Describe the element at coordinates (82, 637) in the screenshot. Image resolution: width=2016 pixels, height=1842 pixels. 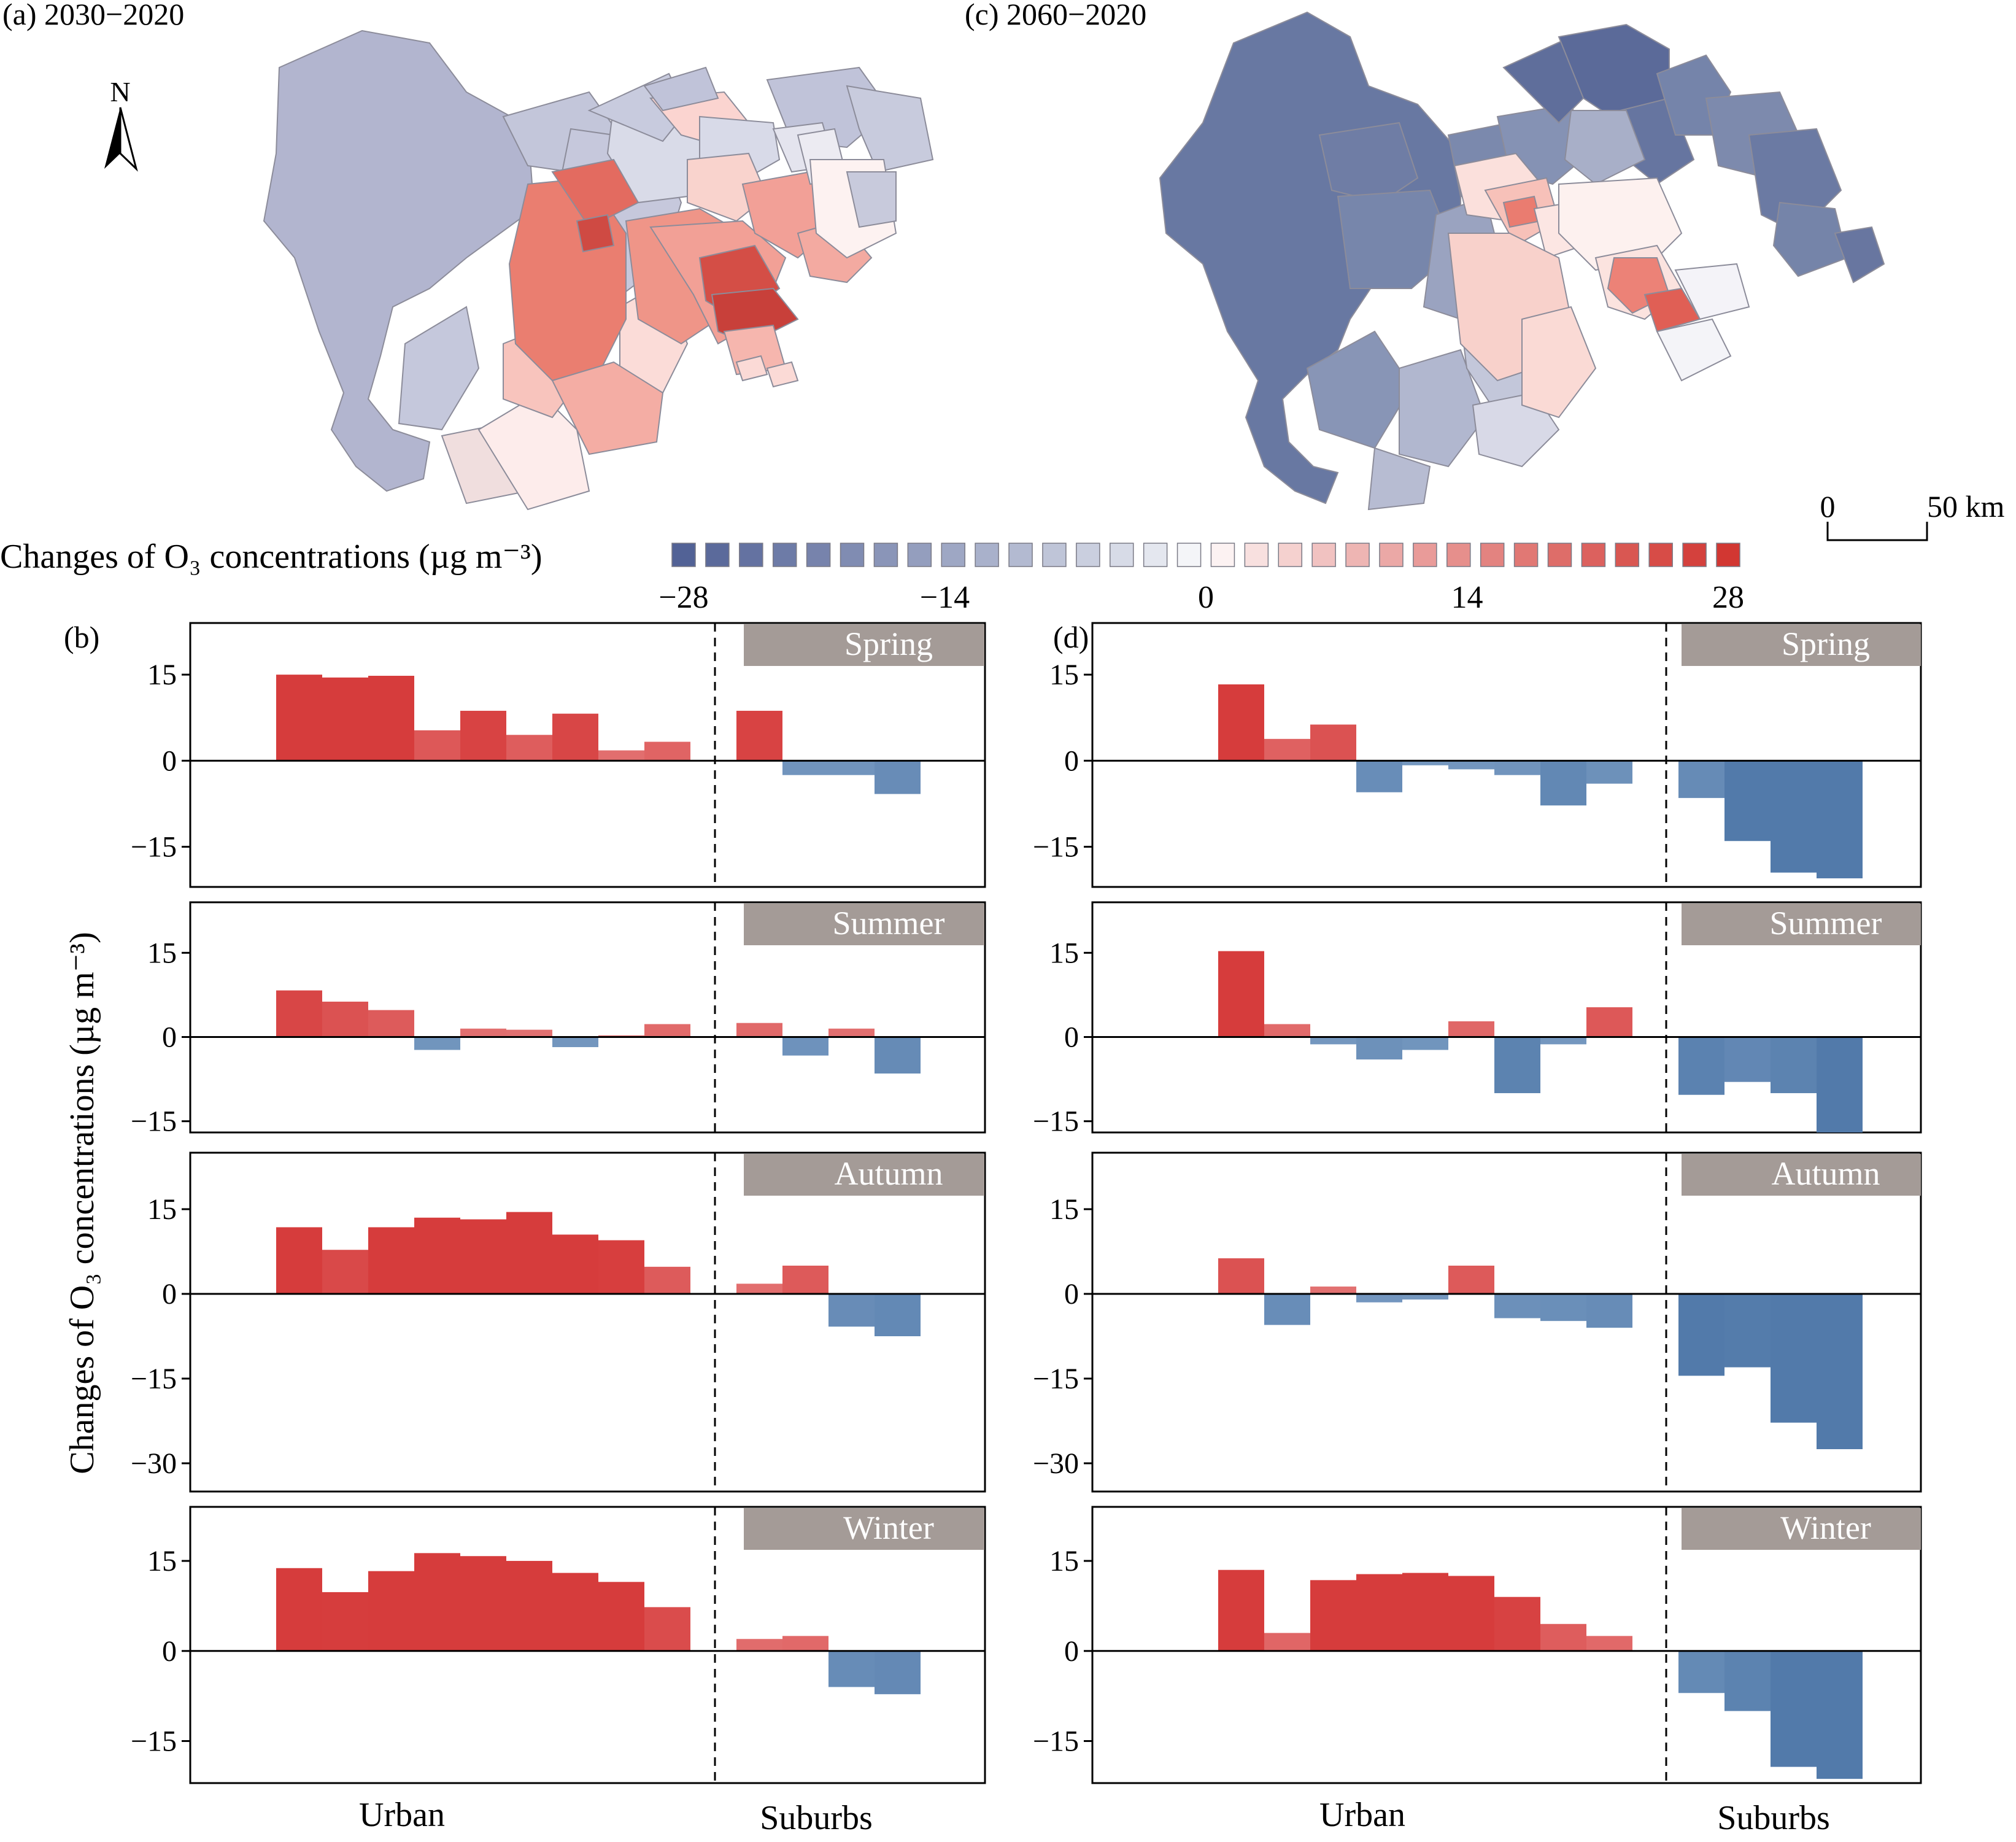
I see `chart-b-label: (b)` at that location.